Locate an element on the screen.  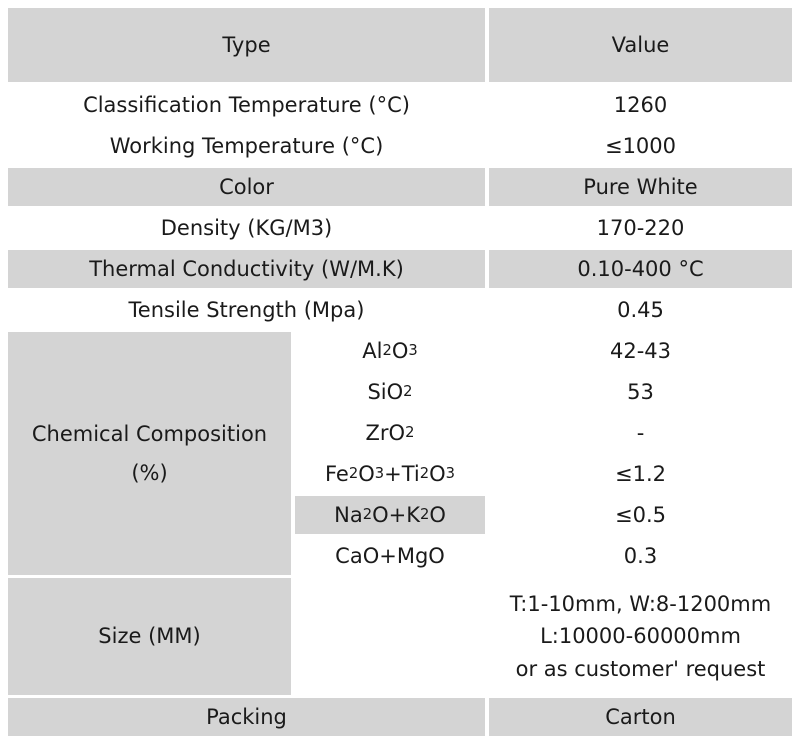
chem-formula-zro2: ZrO 2 is located at coordinates (390, 433).